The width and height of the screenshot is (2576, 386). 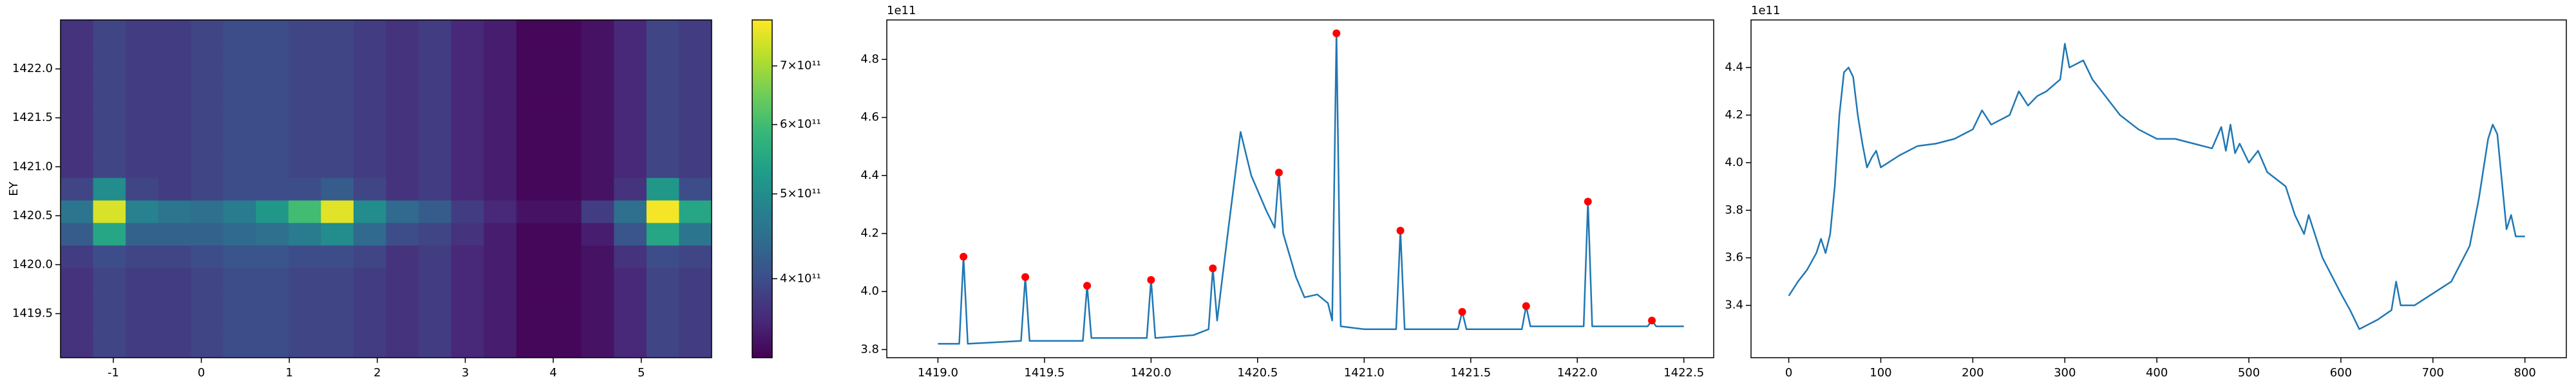 What do you see at coordinates (1880, 373) in the screenshot?
I see `x-tick-label: 100` at bounding box center [1880, 373].